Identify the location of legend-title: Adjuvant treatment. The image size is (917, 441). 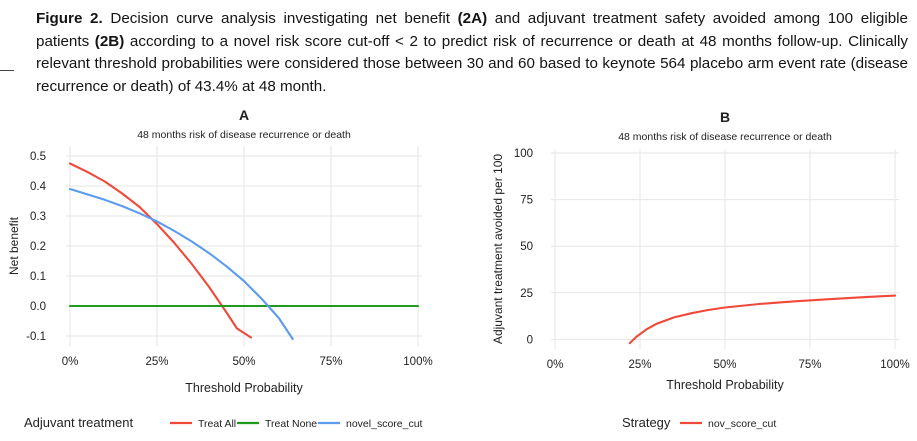
(79, 422).